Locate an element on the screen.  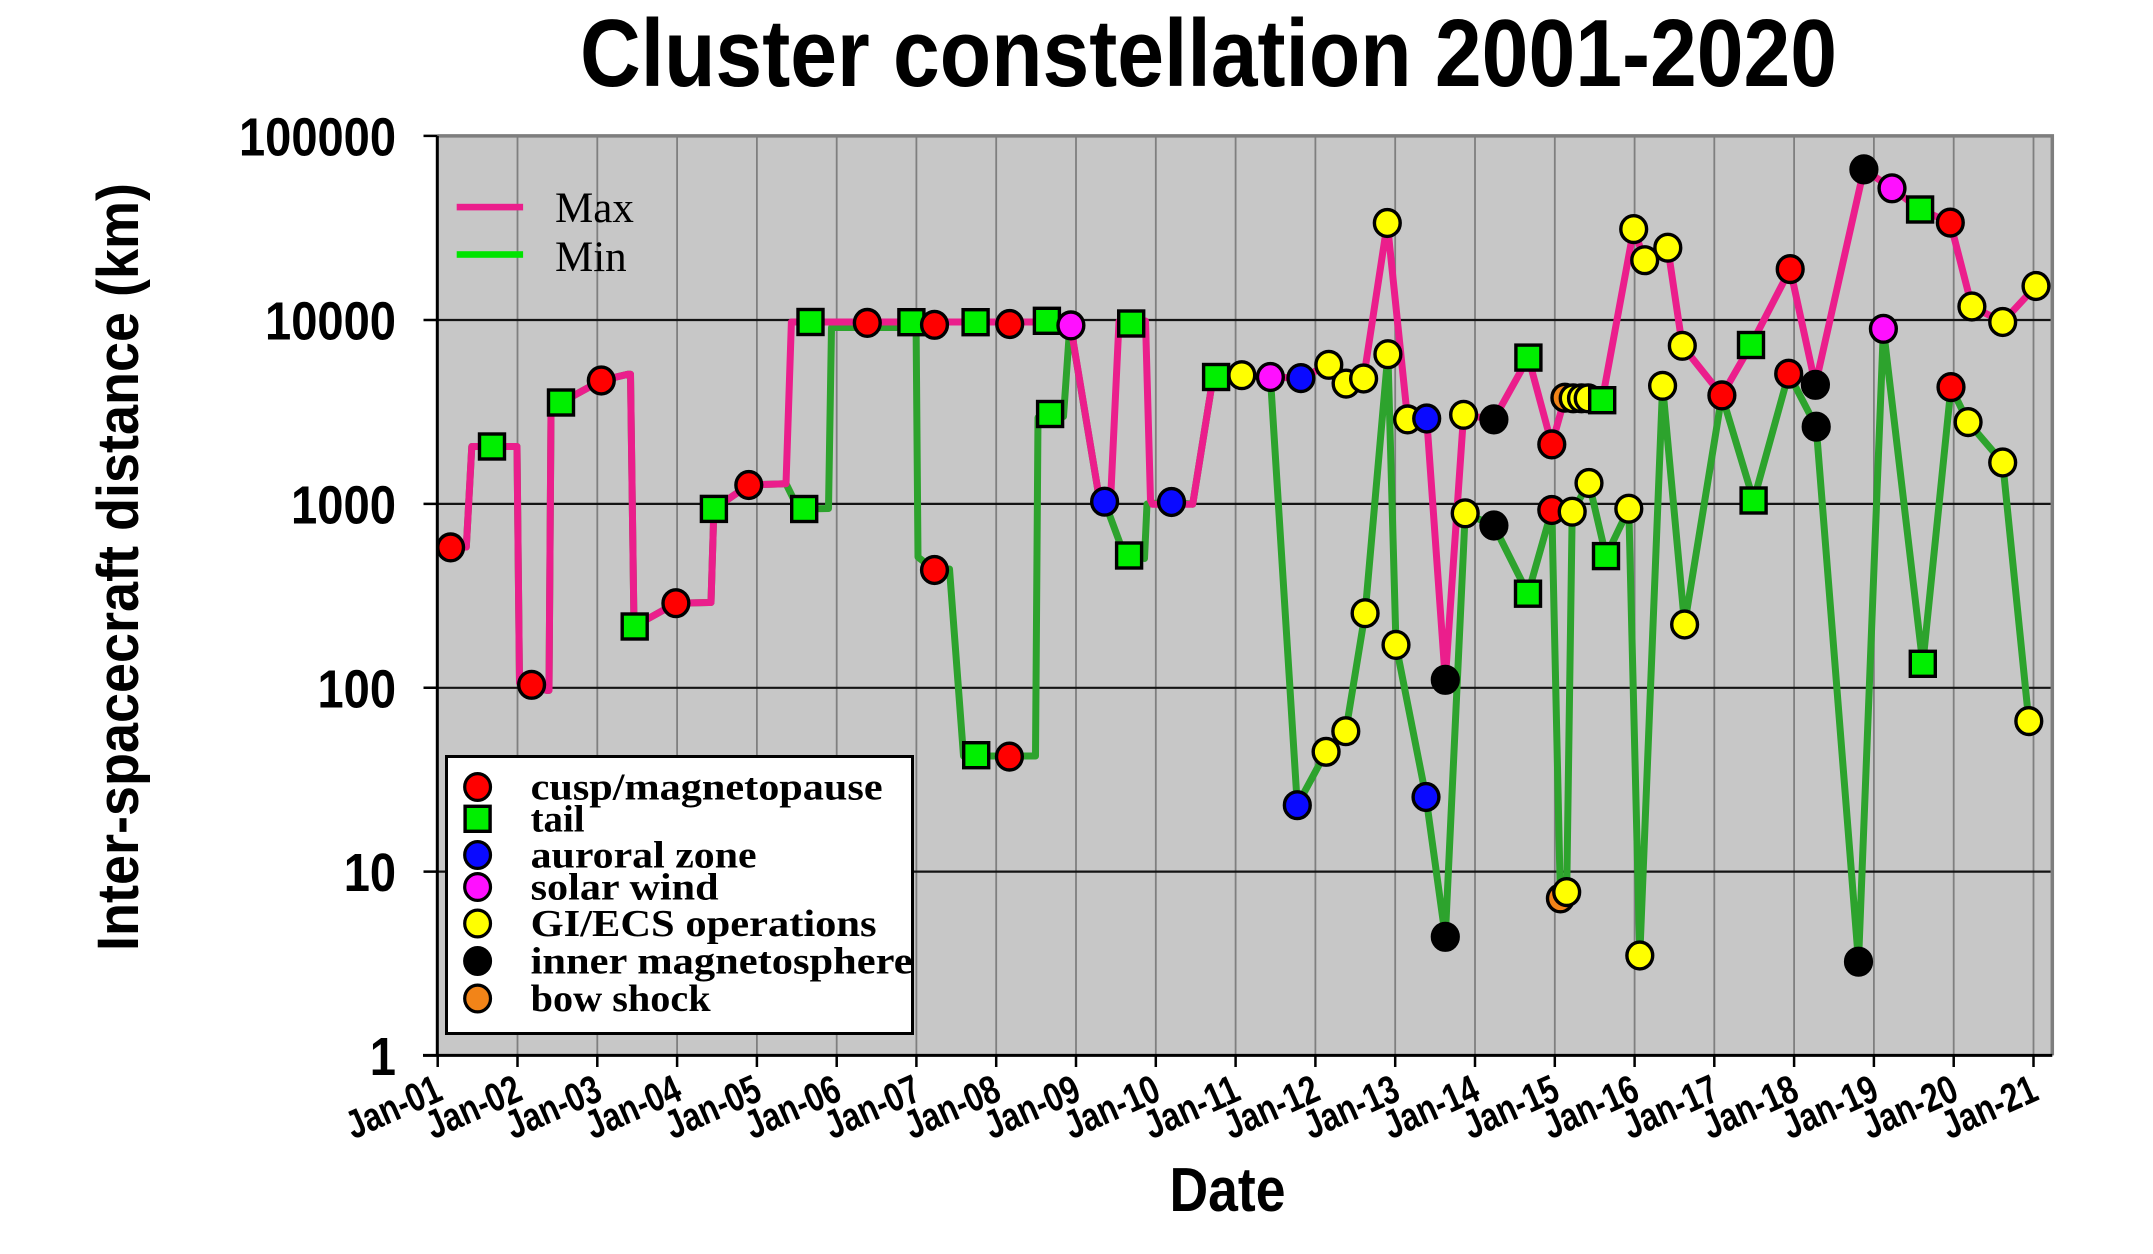
svg-text: bow shock is located at coordinates (621, 999).